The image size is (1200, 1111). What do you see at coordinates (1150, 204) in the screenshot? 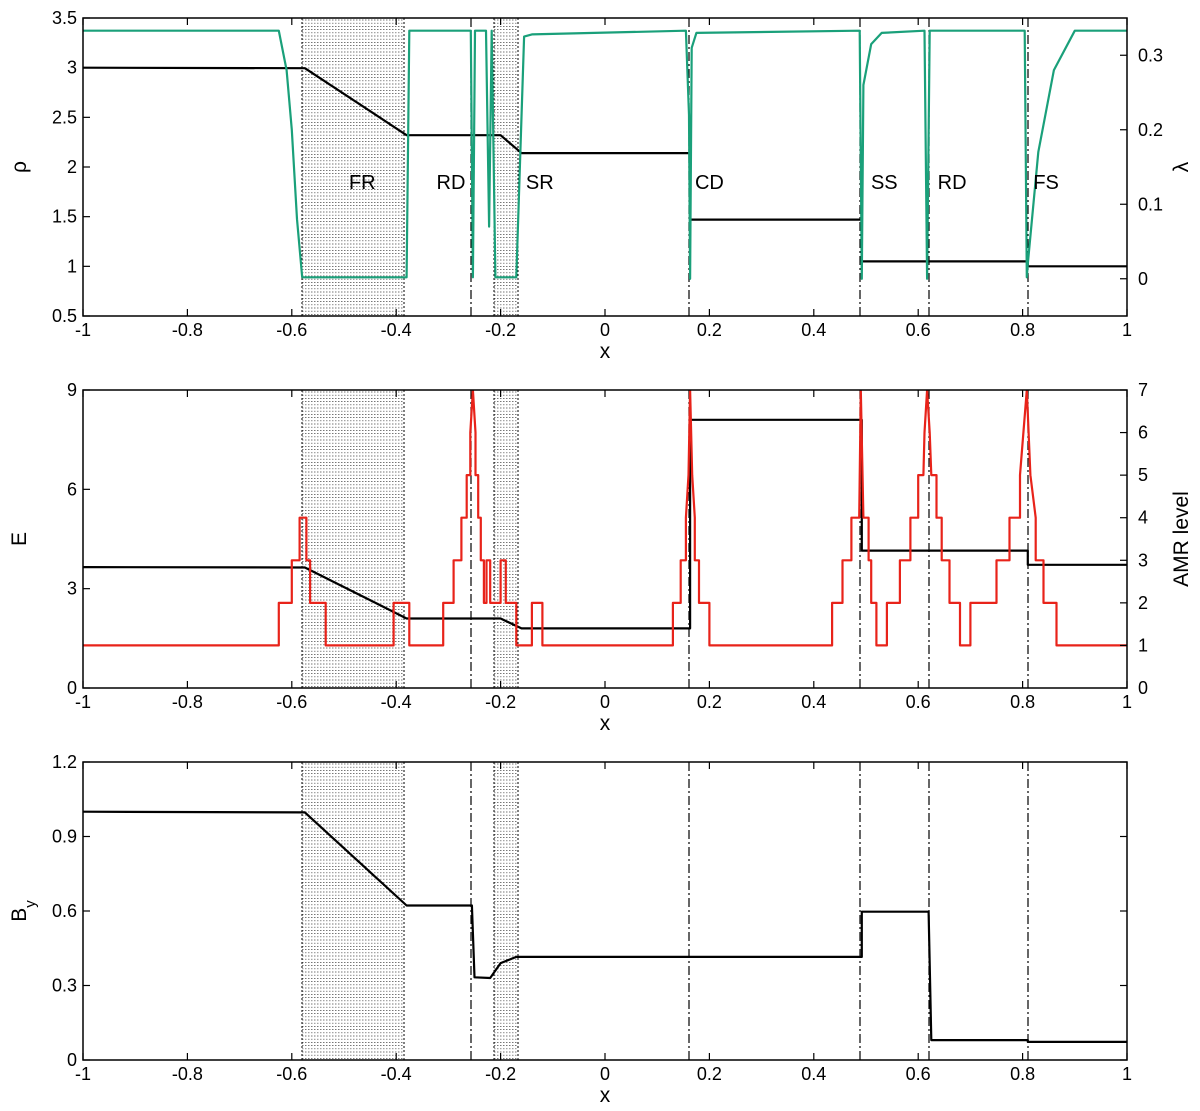
I see `y-right-tick-label: 0.1` at bounding box center [1150, 204].